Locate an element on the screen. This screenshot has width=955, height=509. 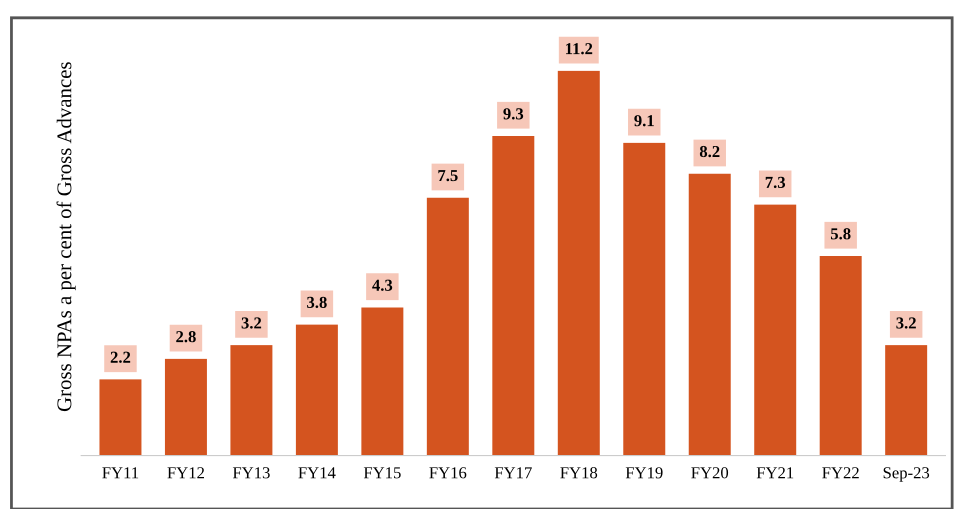
data-label: 9.1 is located at coordinates (644, 120).